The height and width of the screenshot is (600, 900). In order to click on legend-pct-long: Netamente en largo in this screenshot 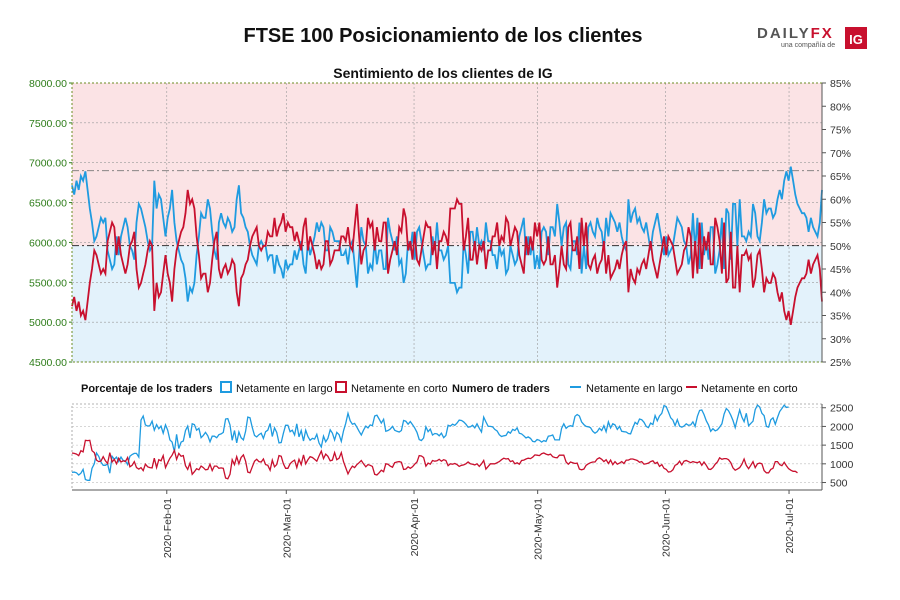, I will do `click(284, 389)`.